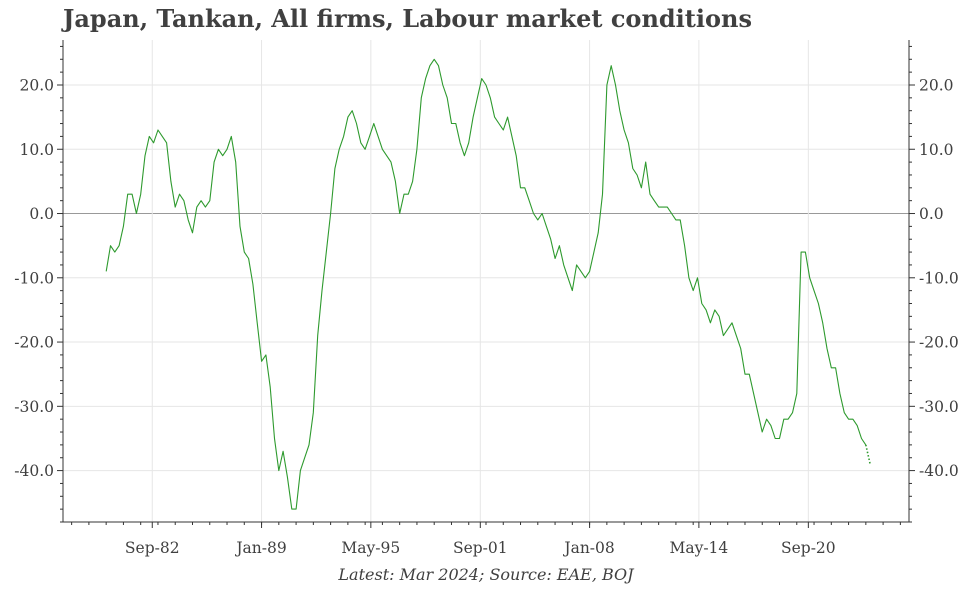  Describe the element at coordinates (486, 574) in the screenshot. I see `source-footnote: Latest: Mar 2024; Source: EAE, BOJ` at that location.